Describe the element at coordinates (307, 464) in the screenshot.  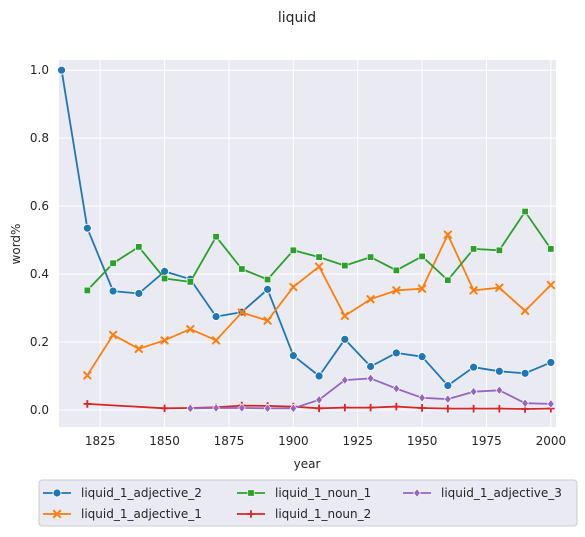
I see `x-axis-label: year` at that location.